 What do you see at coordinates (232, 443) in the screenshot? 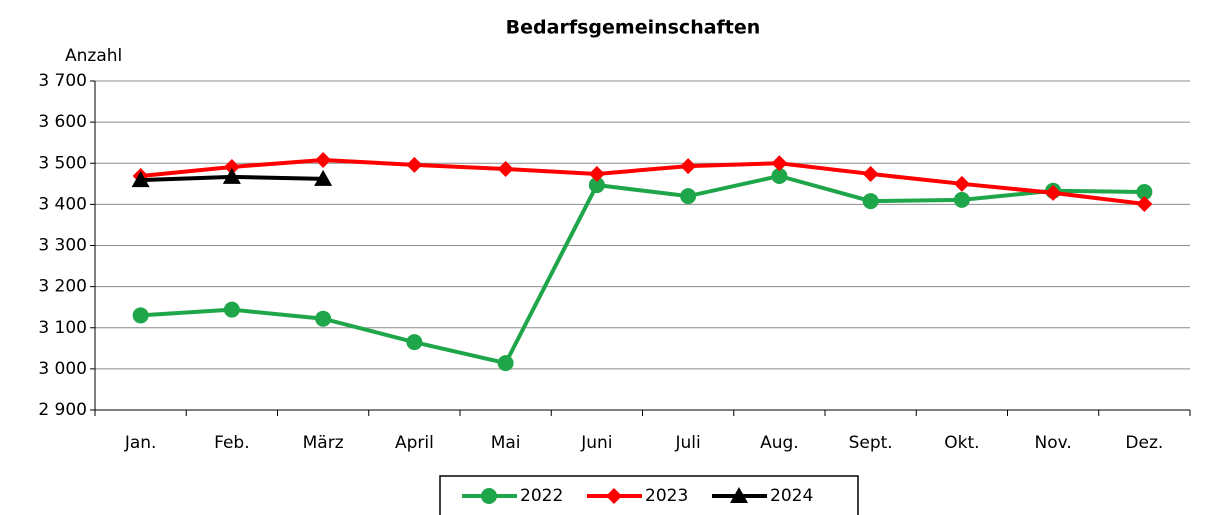
I see `x-tick-label: Feb.` at bounding box center [232, 443].